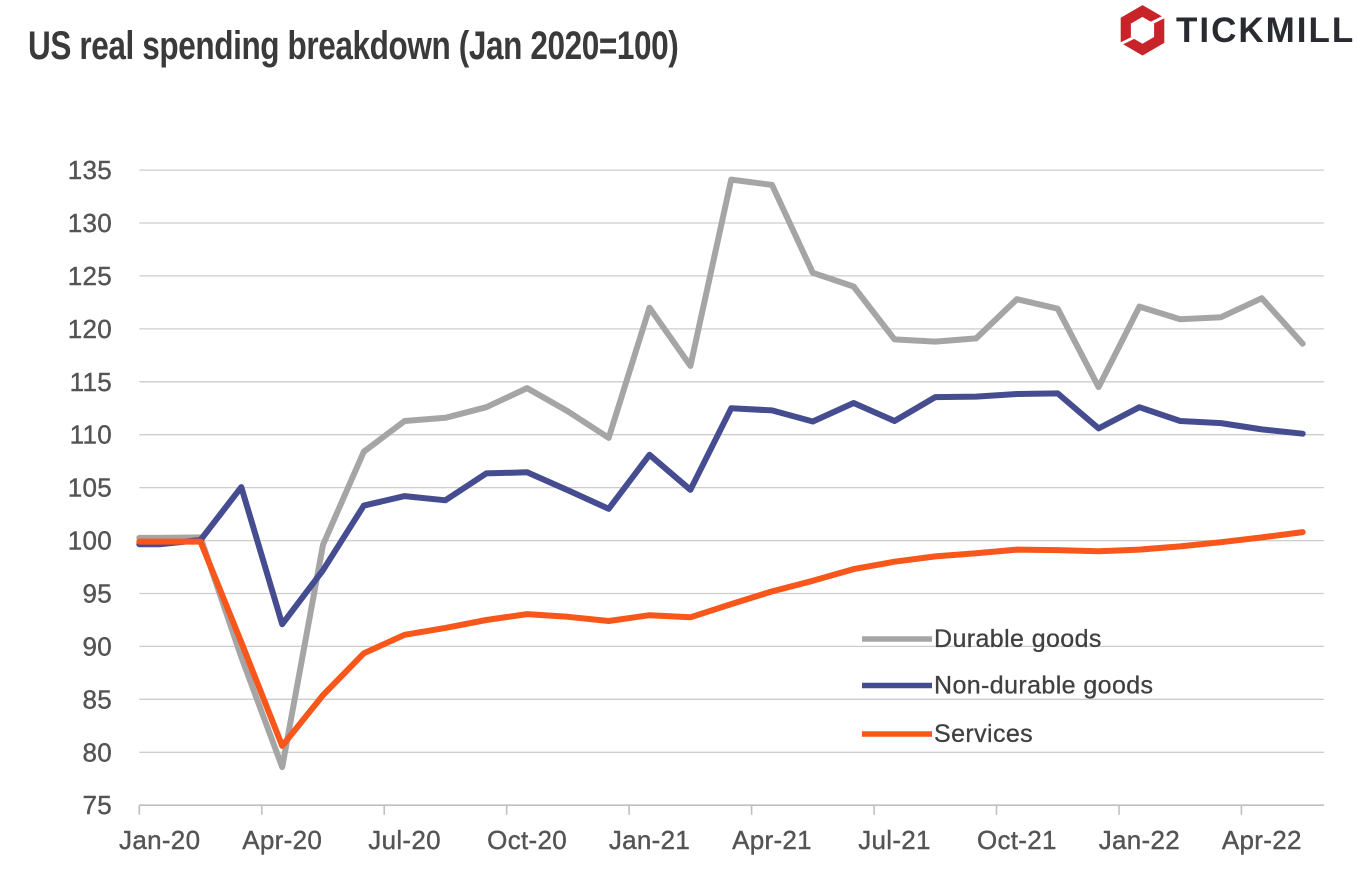  Describe the element at coordinates (90, 276) in the screenshot. I see `svg-text: 125` at that location.